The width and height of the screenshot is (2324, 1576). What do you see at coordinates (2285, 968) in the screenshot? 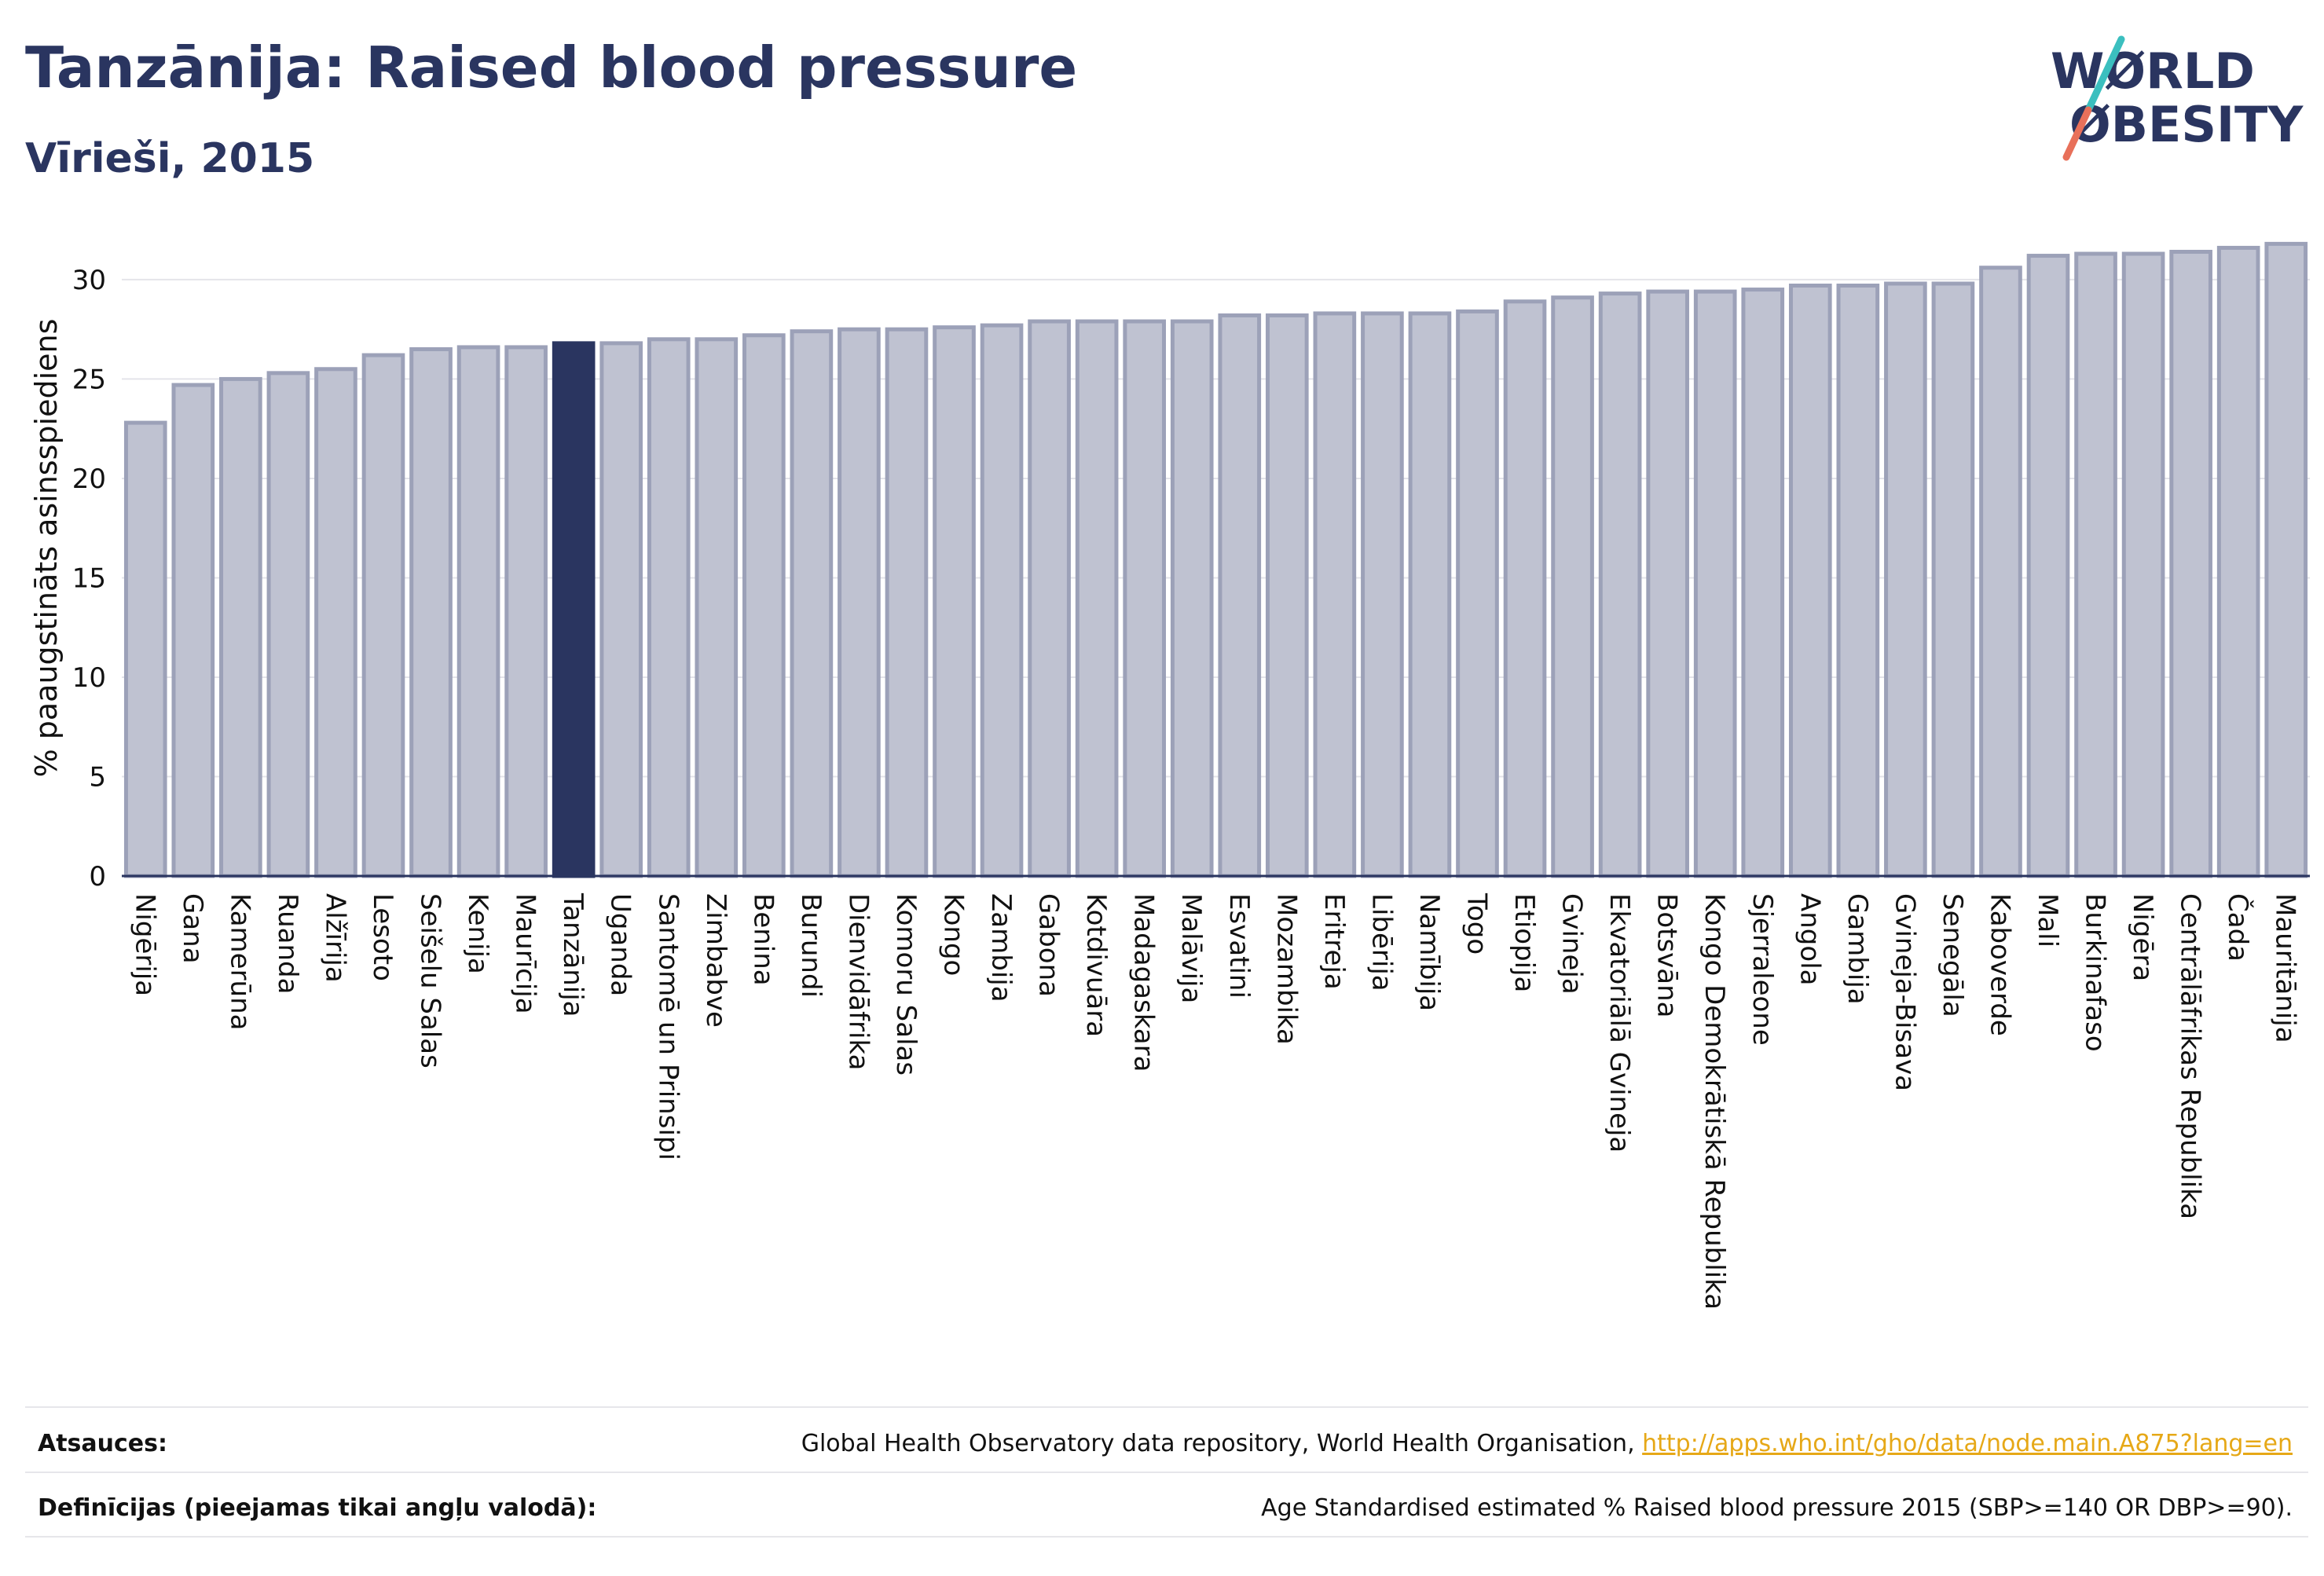
I see `x-tick-label: Mauritānija` at bounding box center [2285, 968].